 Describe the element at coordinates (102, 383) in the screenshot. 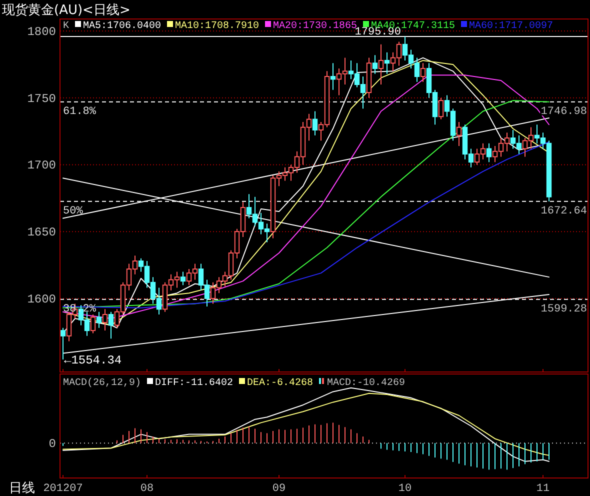

I see `legend-title: MACD(26,12,9)` at that location.